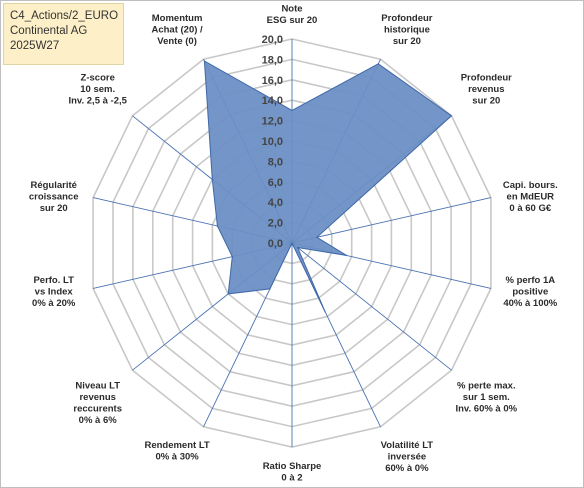 The width and height of the screenshot is (584, 488). Describe the element at coordinates (53, 280) in the screenshot. I see `axis-label-line: Perfo. LT` at that location.